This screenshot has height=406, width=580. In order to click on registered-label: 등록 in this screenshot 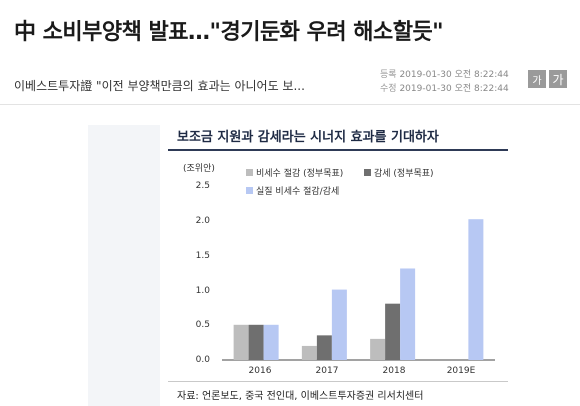, I will do `click(388, 75)`.